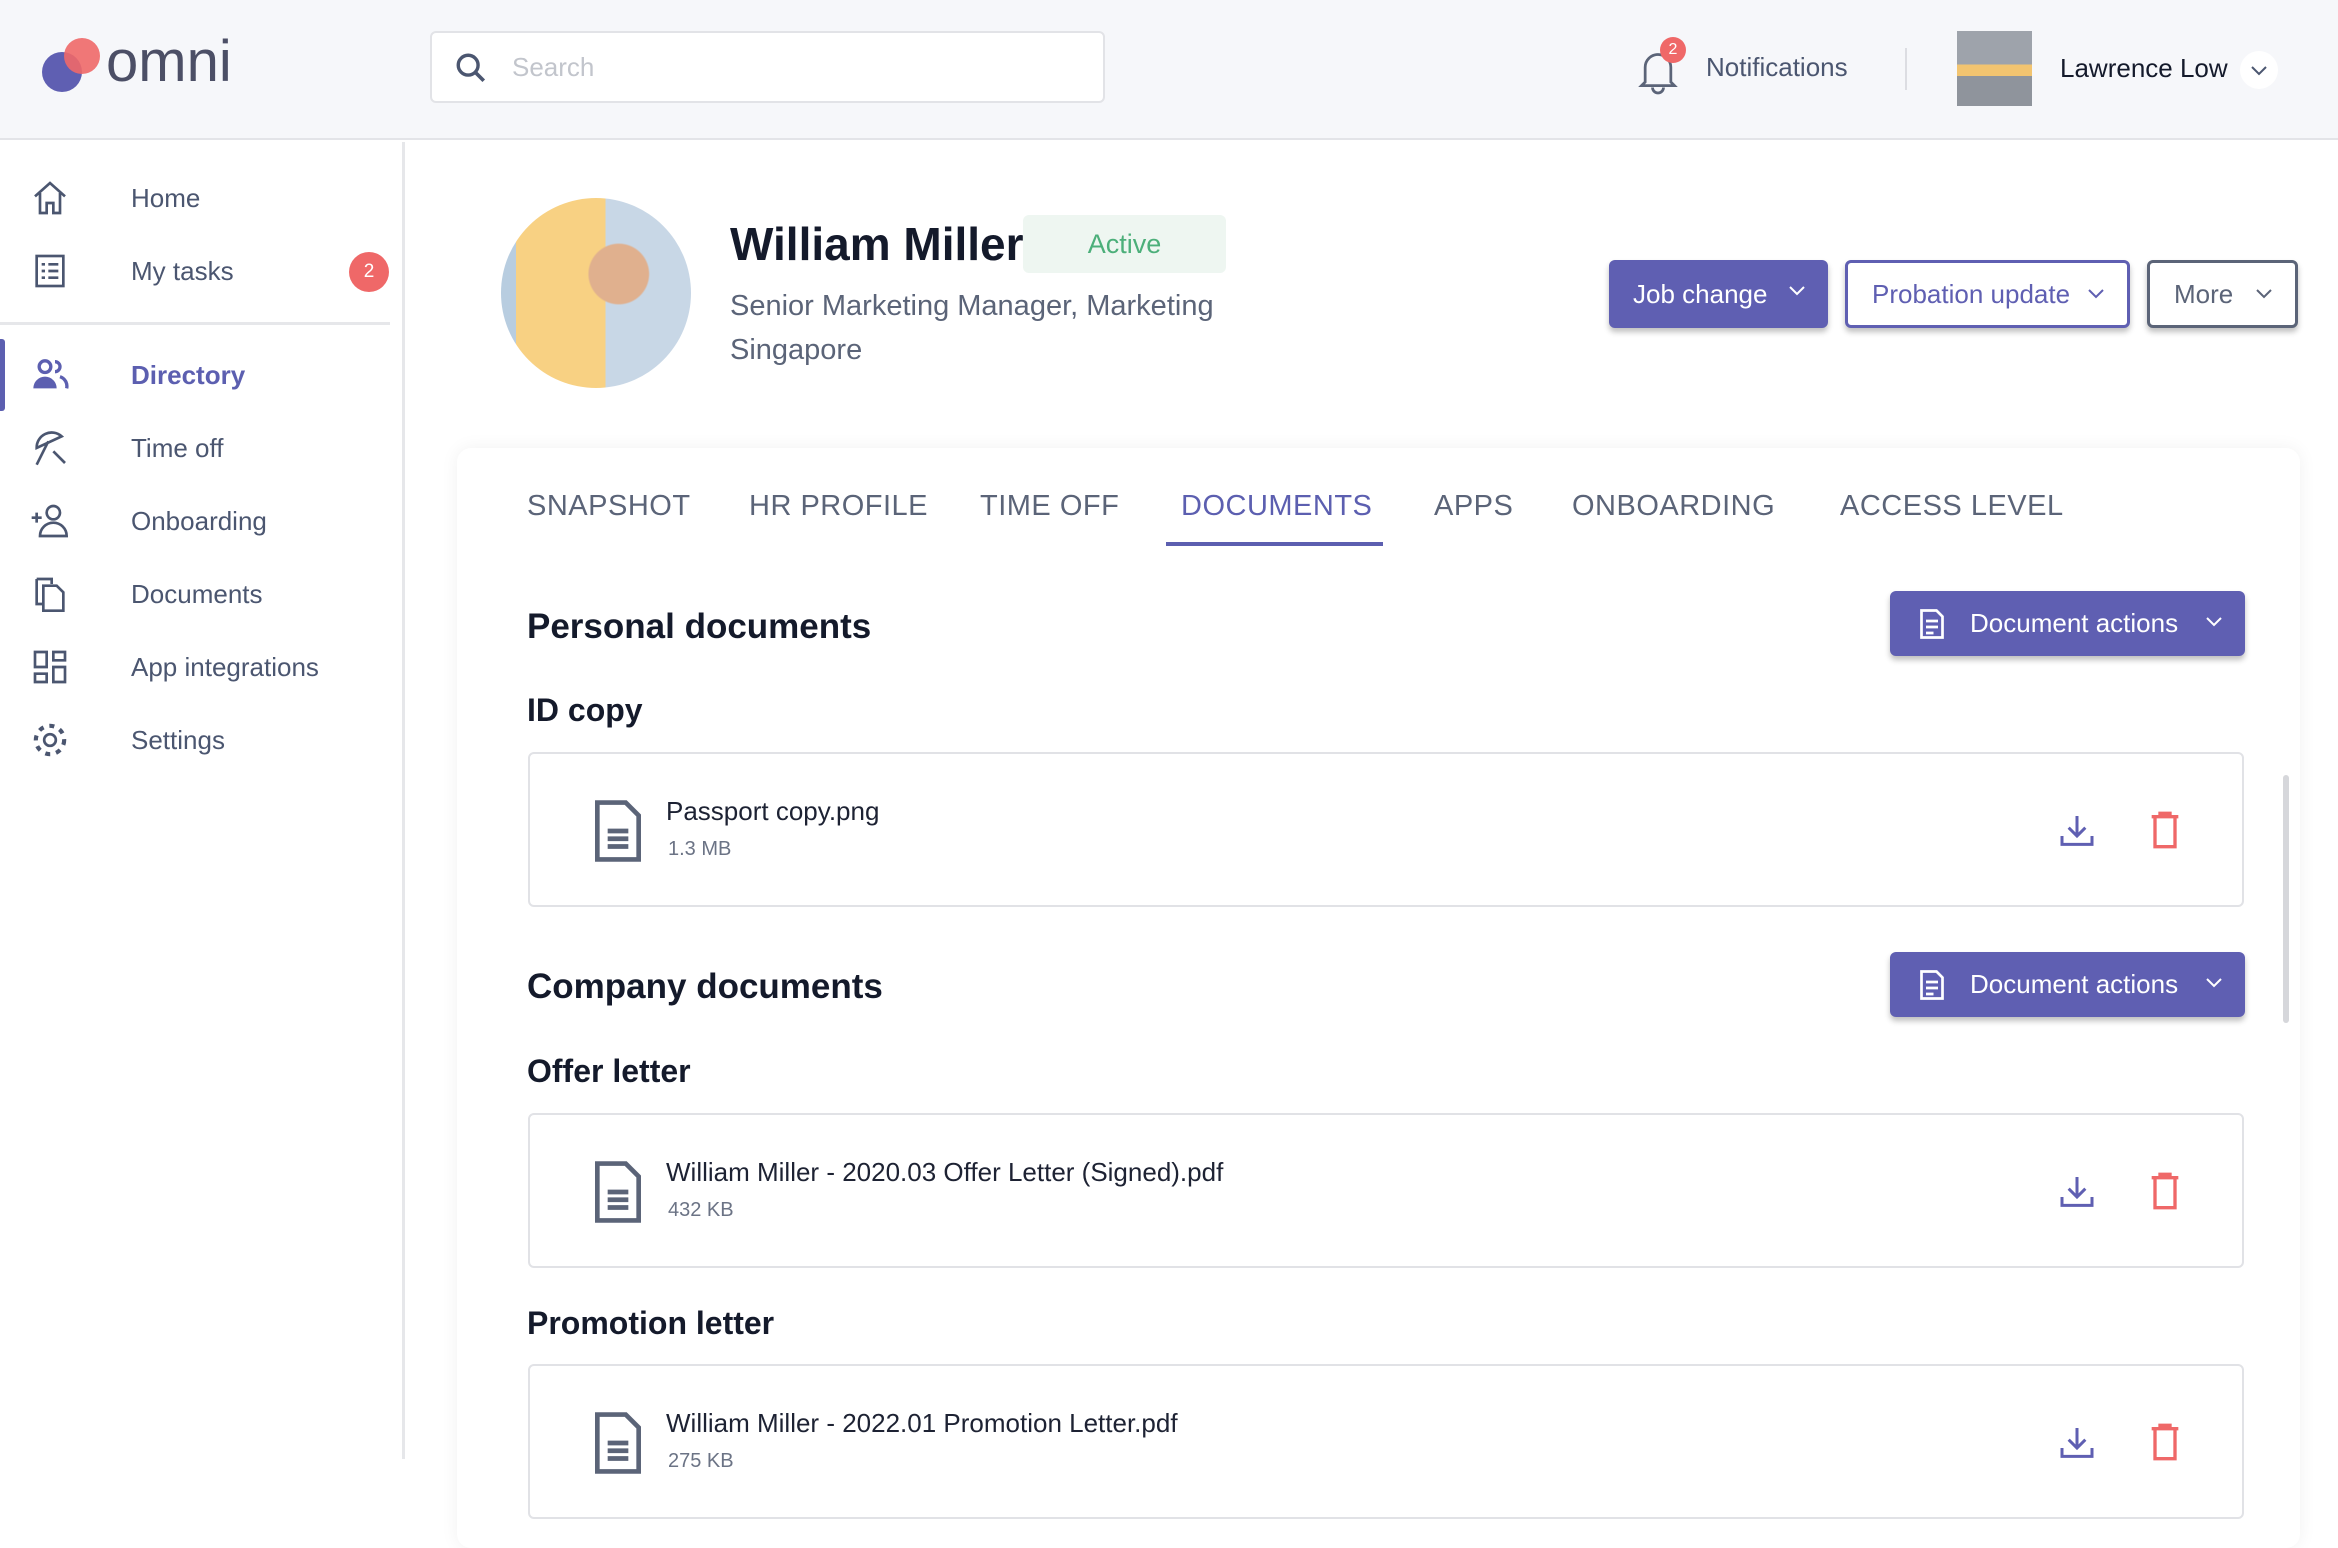  I want to click on profile-location: Singapore, so click(796, 350).